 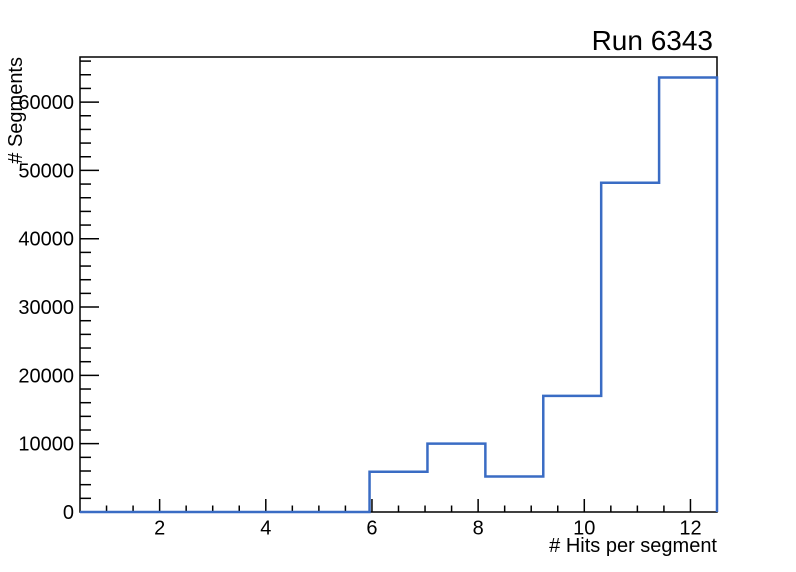 I want to click on y-axis-title: # Segments, so click(x=16, y=110).